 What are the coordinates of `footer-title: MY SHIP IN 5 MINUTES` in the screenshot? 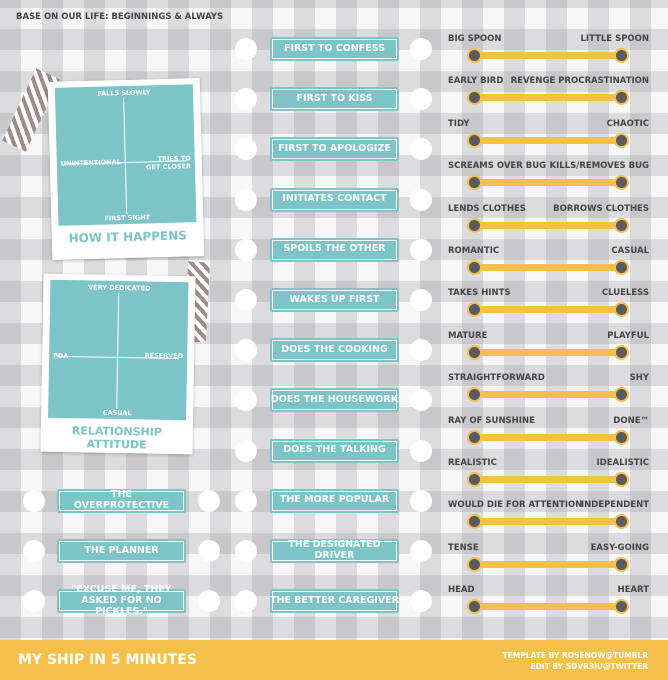 It's located at (107, 660).